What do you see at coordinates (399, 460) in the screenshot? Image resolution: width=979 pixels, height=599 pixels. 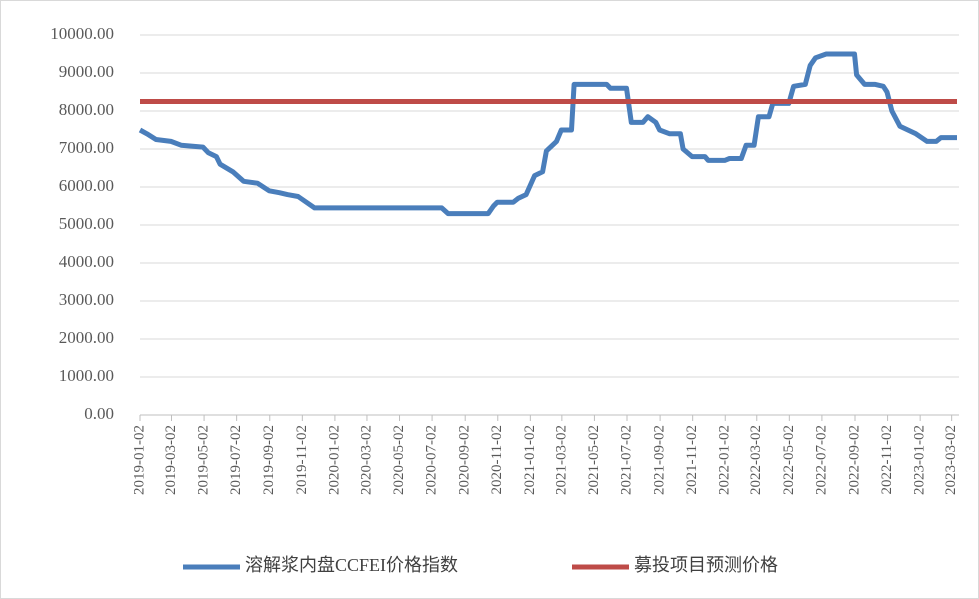 I see `x-tick-label: 2020-05-02` at bounding box center [399, 460].